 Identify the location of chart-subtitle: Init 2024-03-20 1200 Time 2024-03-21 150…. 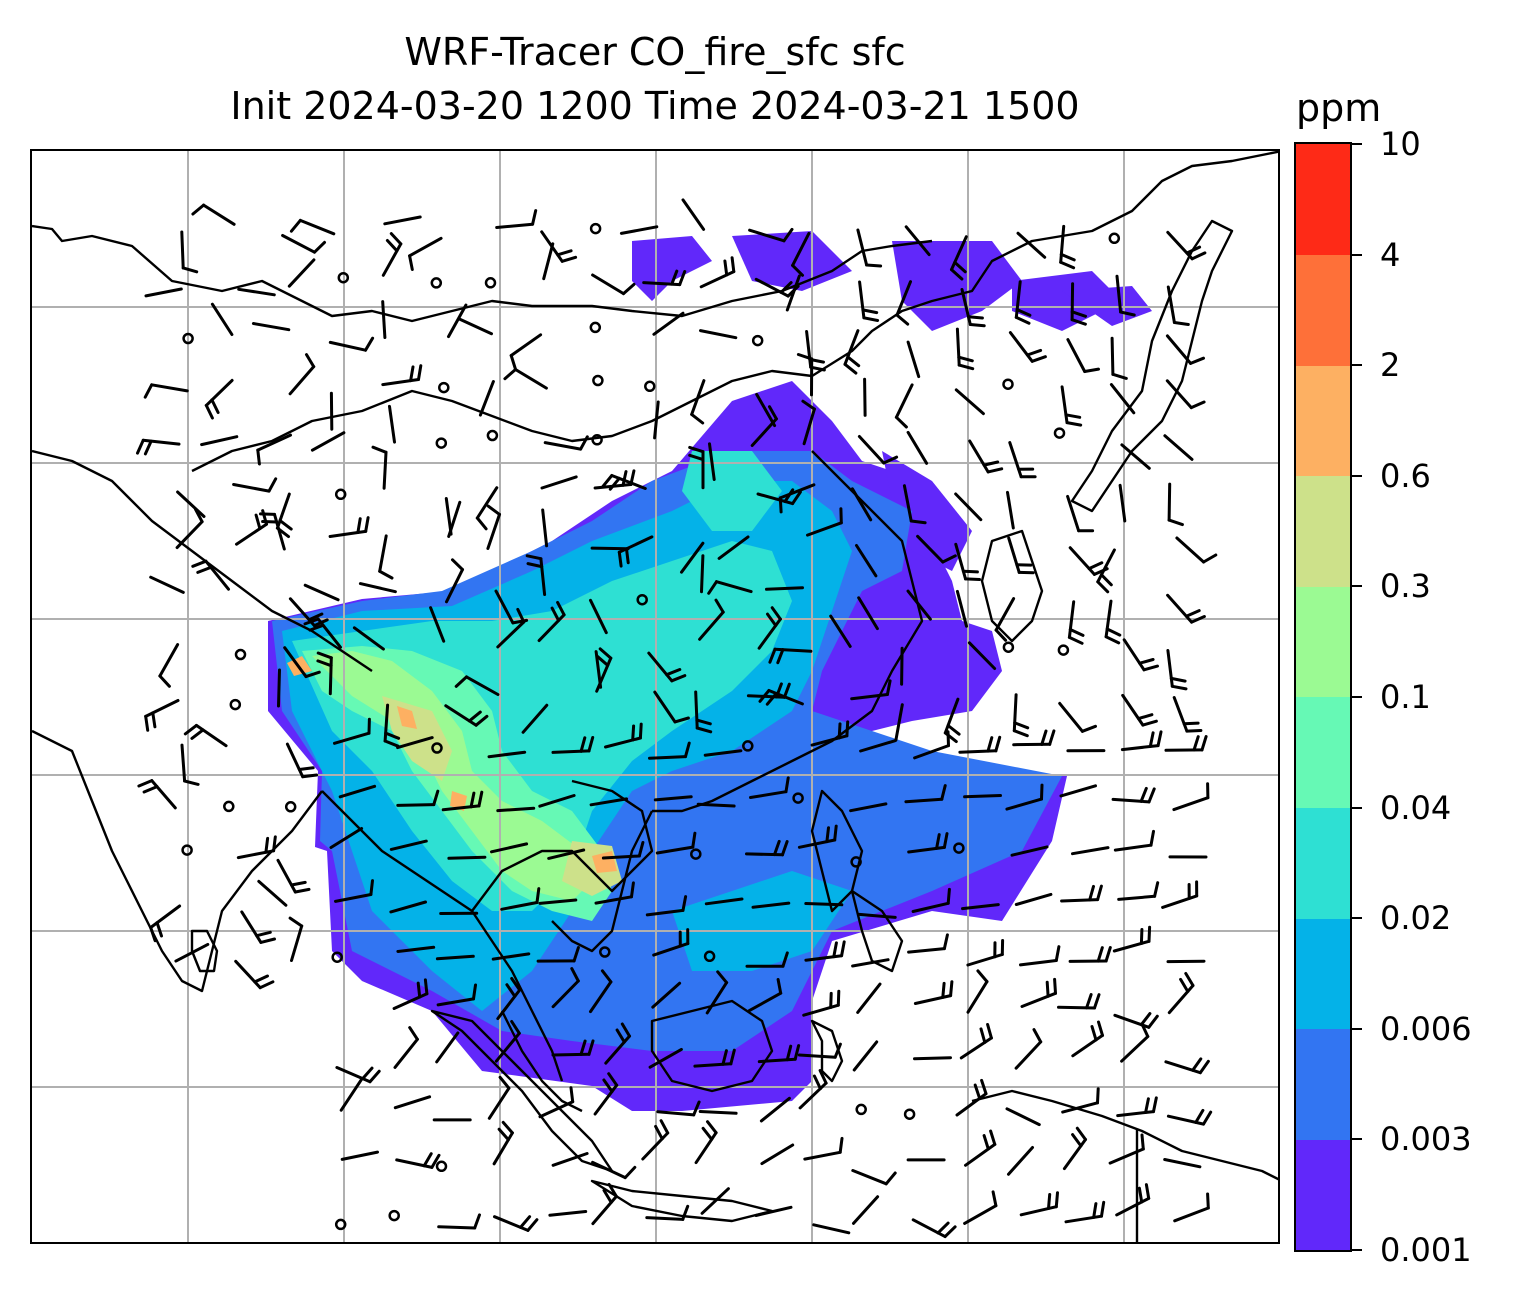
(655, 106).